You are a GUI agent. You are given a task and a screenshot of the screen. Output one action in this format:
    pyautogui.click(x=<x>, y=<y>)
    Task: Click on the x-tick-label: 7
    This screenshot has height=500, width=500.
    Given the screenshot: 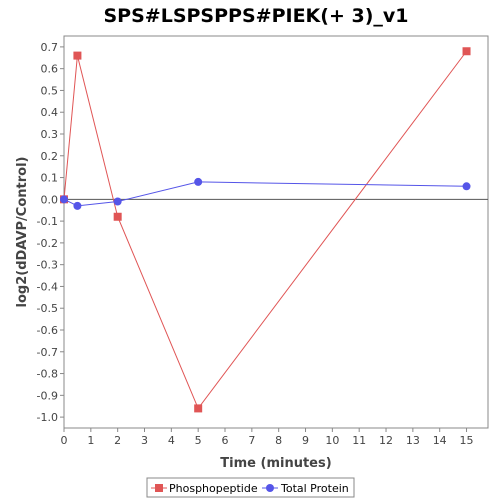 What is the action you would take?
    pyautogui.click(x=251, y=440)
    